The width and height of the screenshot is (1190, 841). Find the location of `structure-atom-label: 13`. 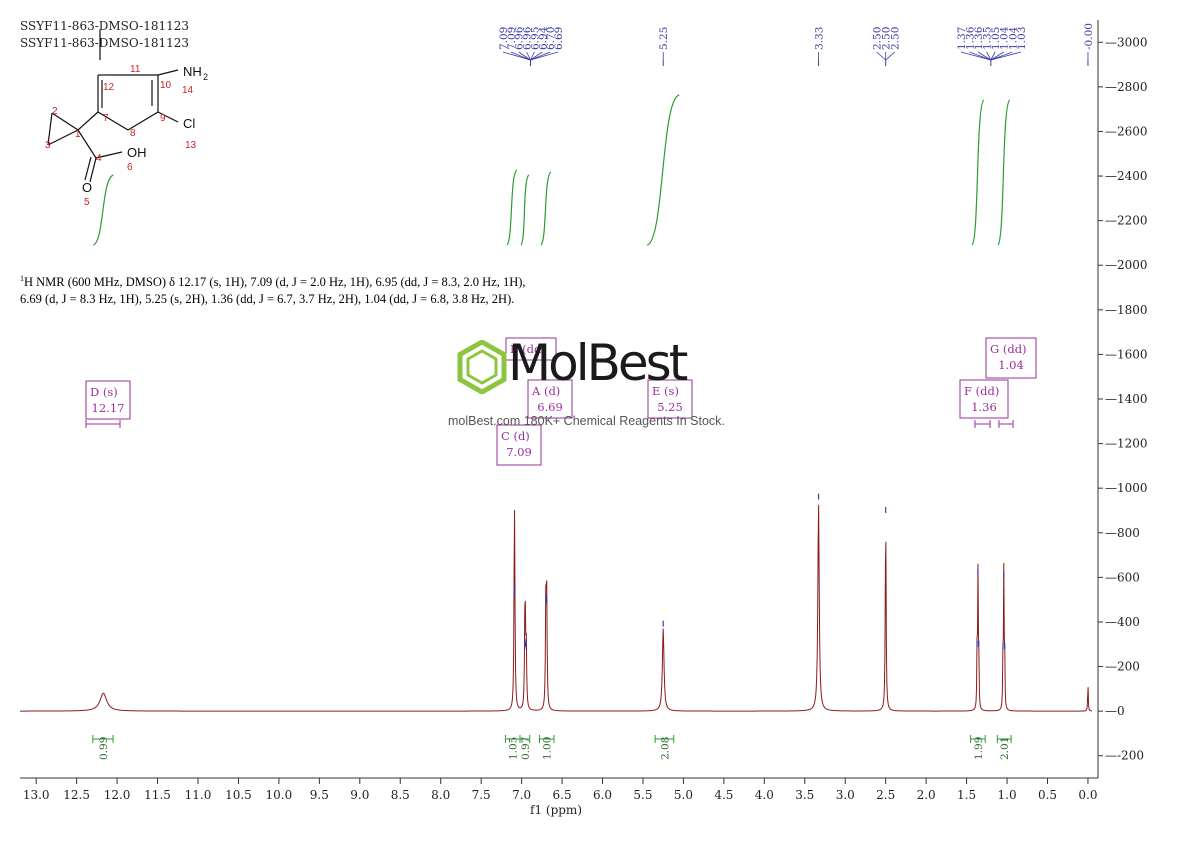

structure-atom-label: 13 is located at coordinates (191, 145).